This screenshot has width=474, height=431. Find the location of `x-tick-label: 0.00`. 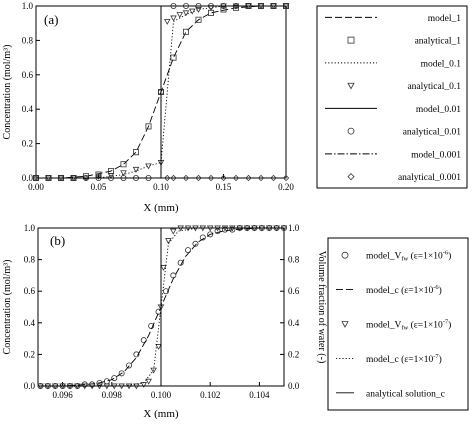

x-tick-label: 0.00 is located at coordinates (36, 187).